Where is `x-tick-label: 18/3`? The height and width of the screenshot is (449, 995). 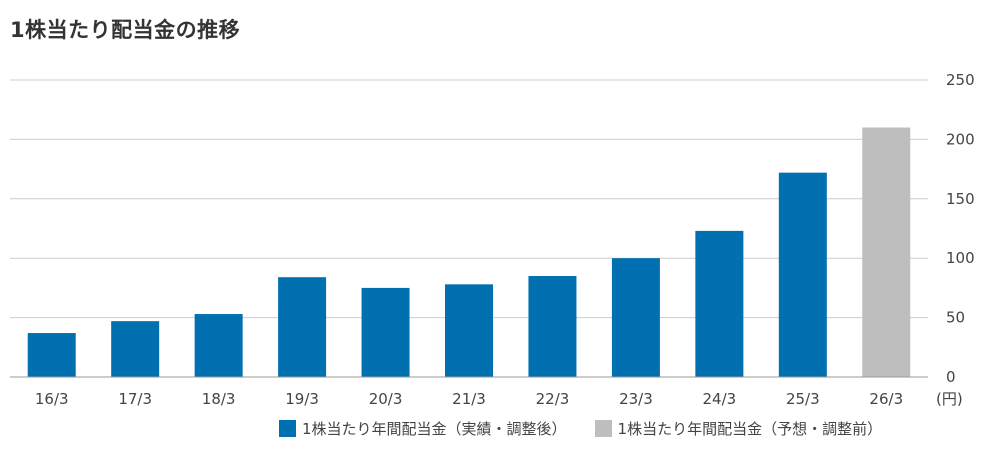
x-tick-label: 18/3 is located at coordinates (219, 399).